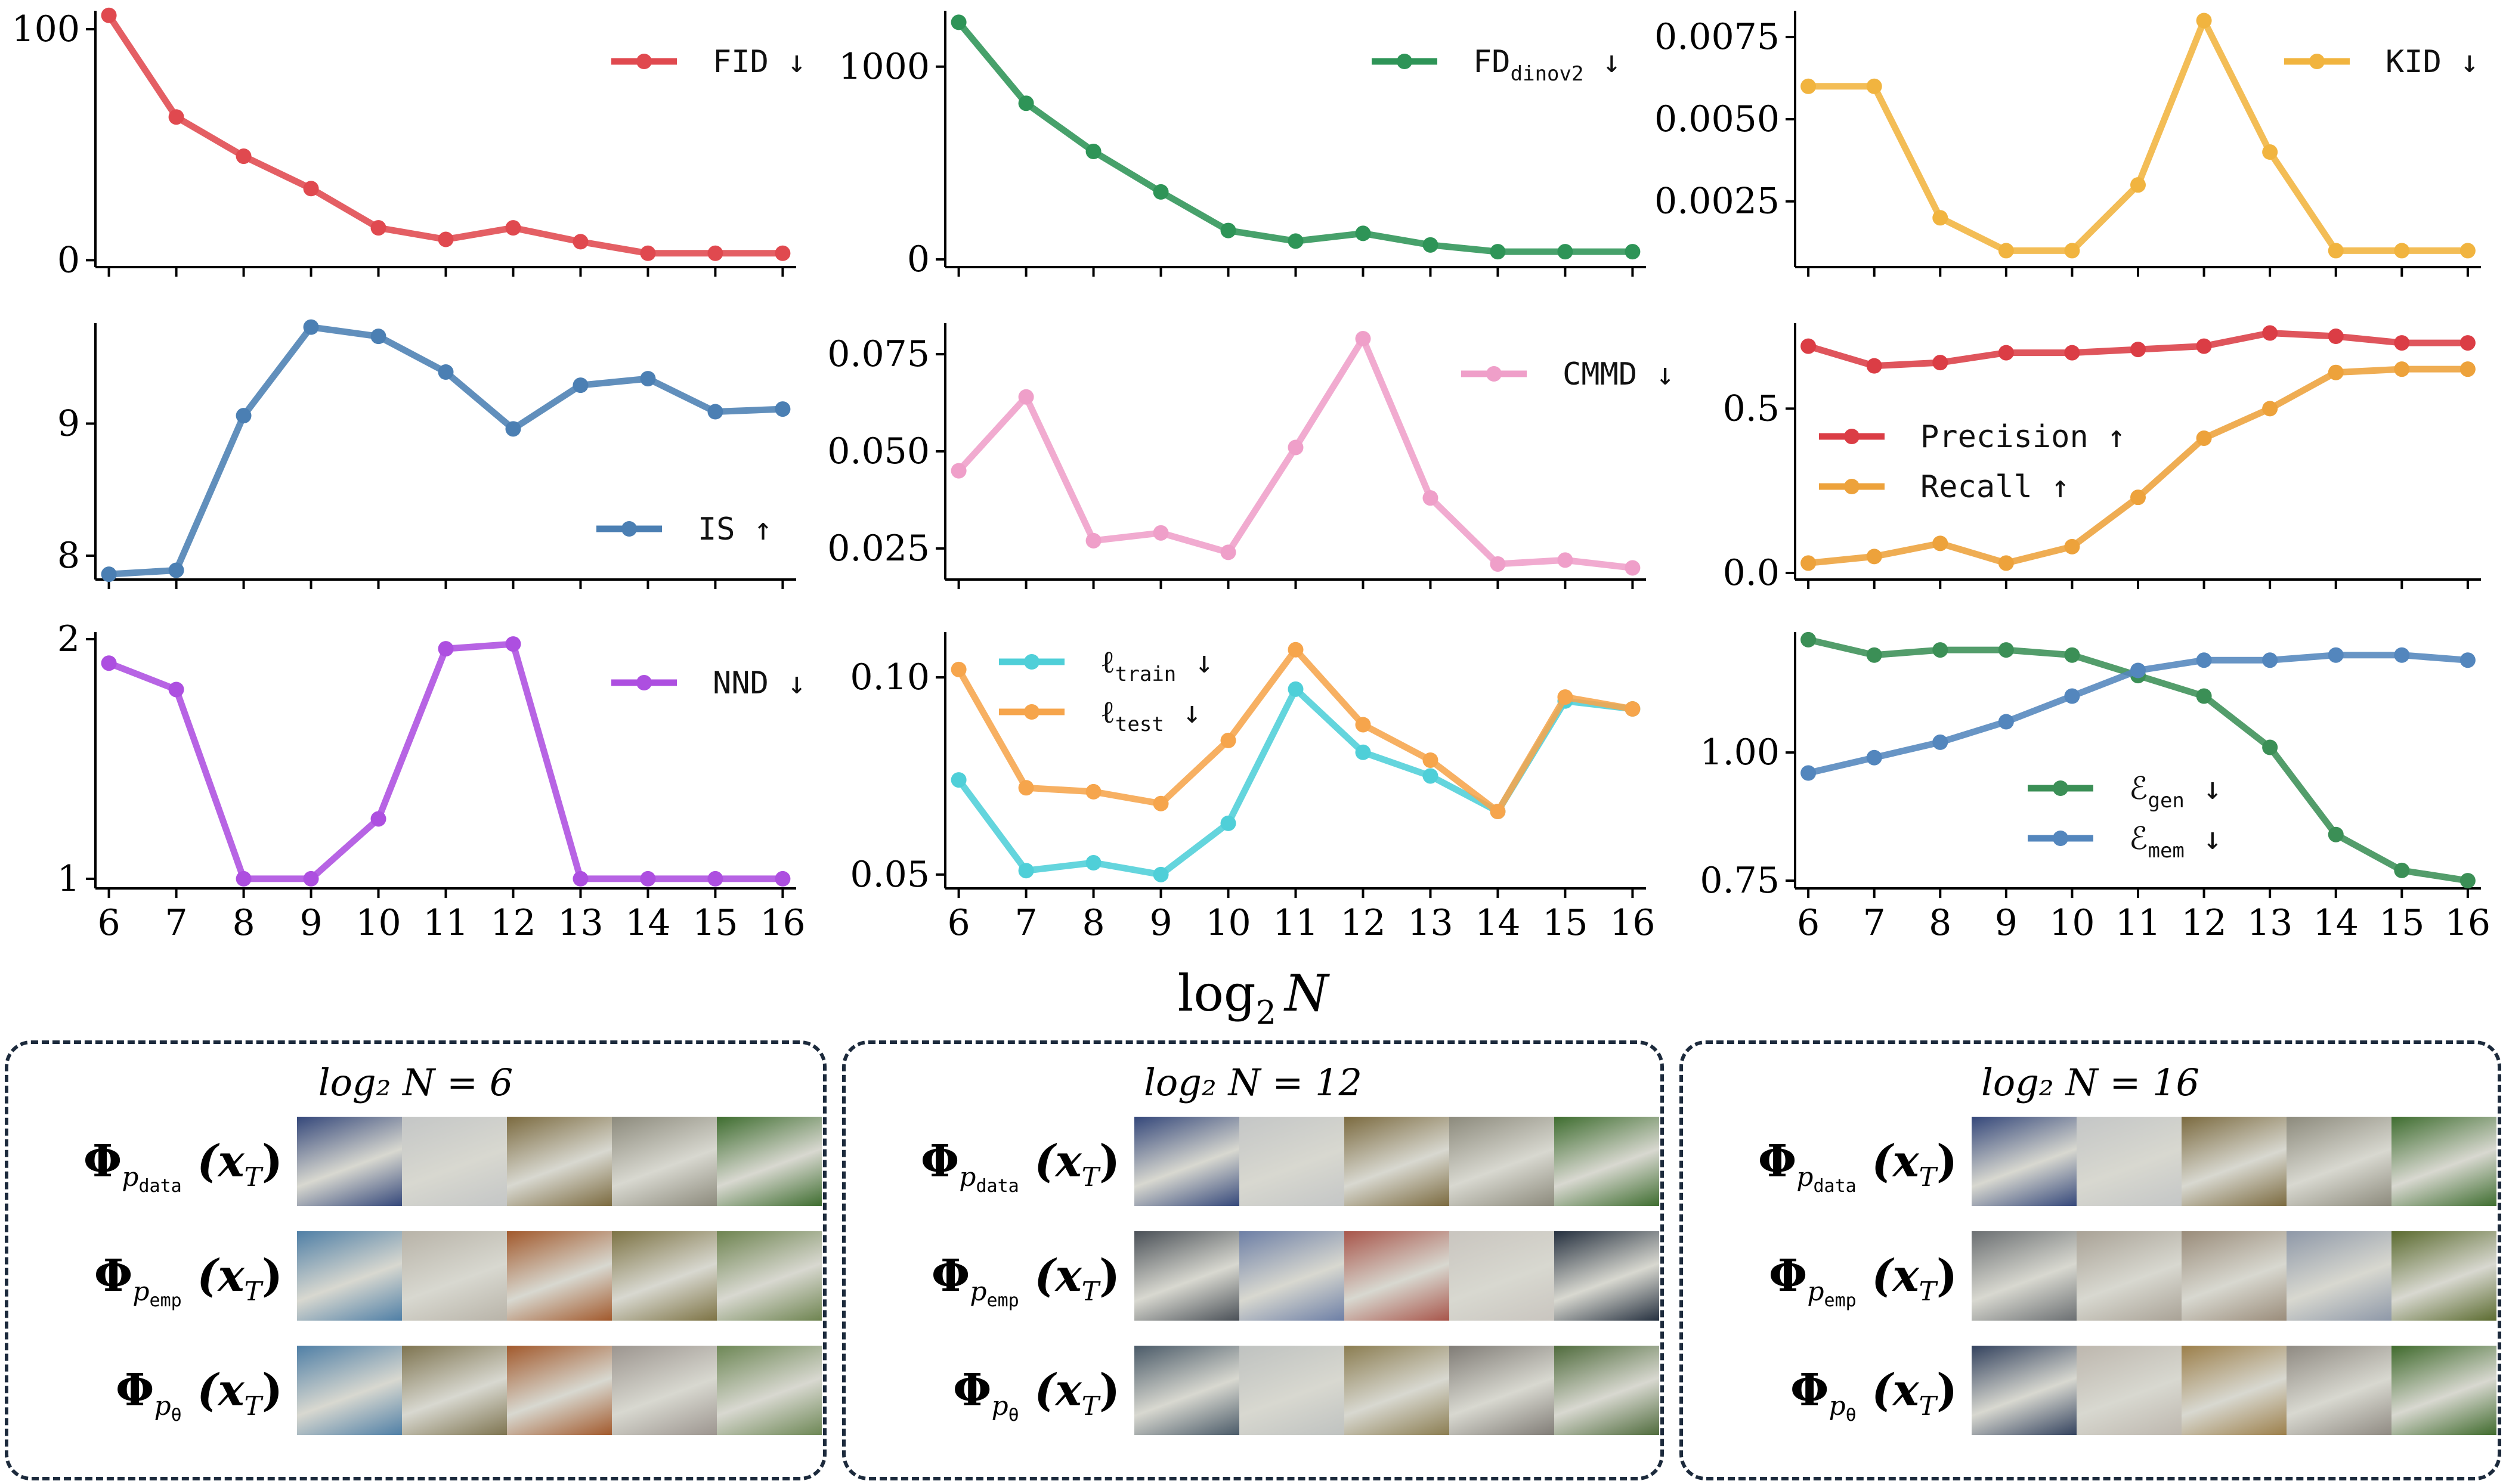 The width and height of the screenshot is (2506, 1484). What do you see at coordinates (1151, 715) in the screenshot?
I see `legend-label: ℓtest ↓` at bounding box center [1151, 715].